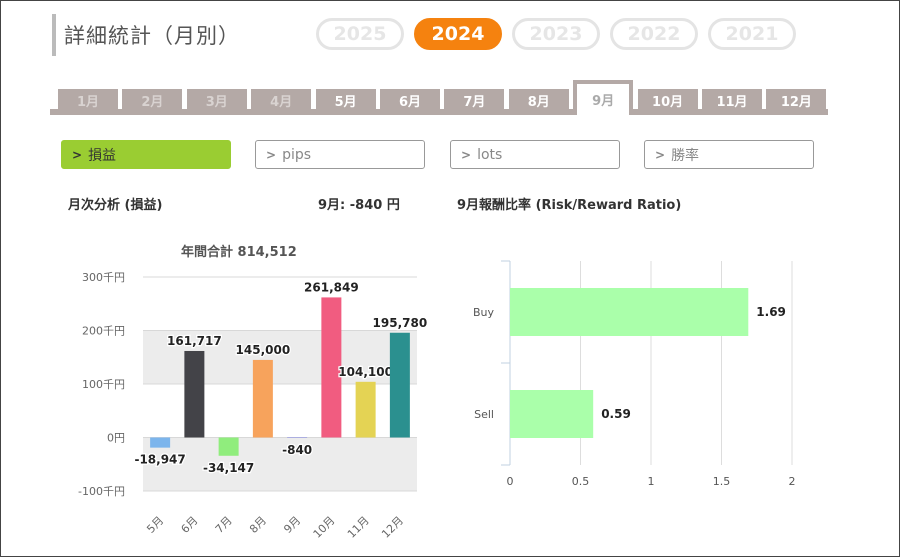  Describe the element at coordinates (331, 287) in the screenshot. I see `bar-value-label: 261,849` at that location.